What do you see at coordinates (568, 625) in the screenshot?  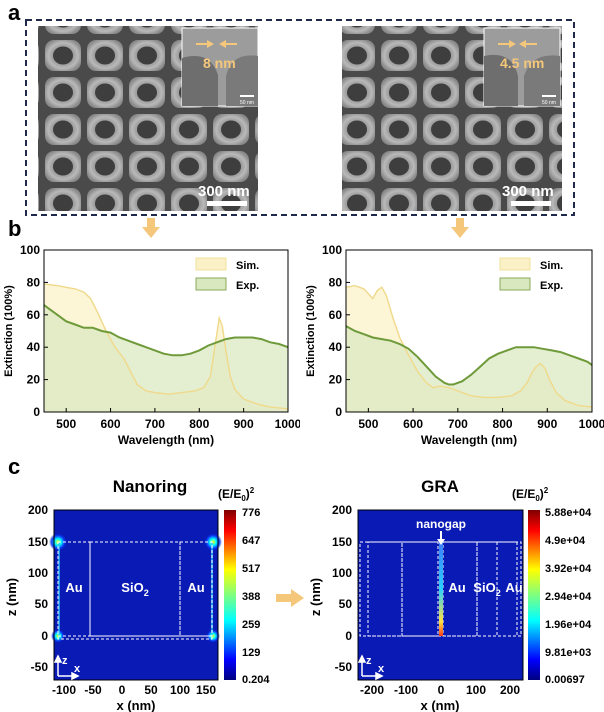 I see `svg-text: 1.96e+04` at bounding box center [568, 625].